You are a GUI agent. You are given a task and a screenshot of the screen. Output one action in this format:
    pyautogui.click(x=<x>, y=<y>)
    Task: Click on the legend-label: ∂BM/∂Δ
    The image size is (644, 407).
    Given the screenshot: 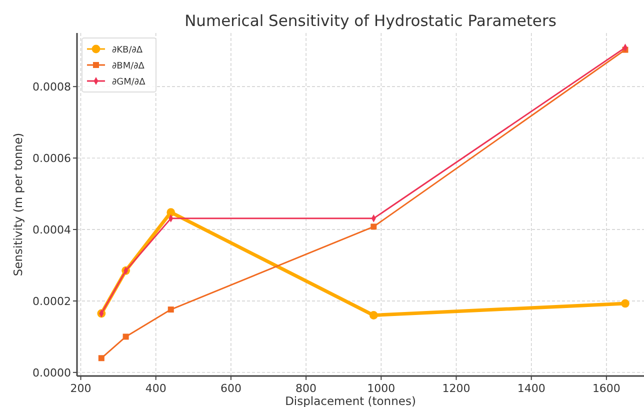 What is the action you would take?
    pyautogui.click(x=129, y=67)
    